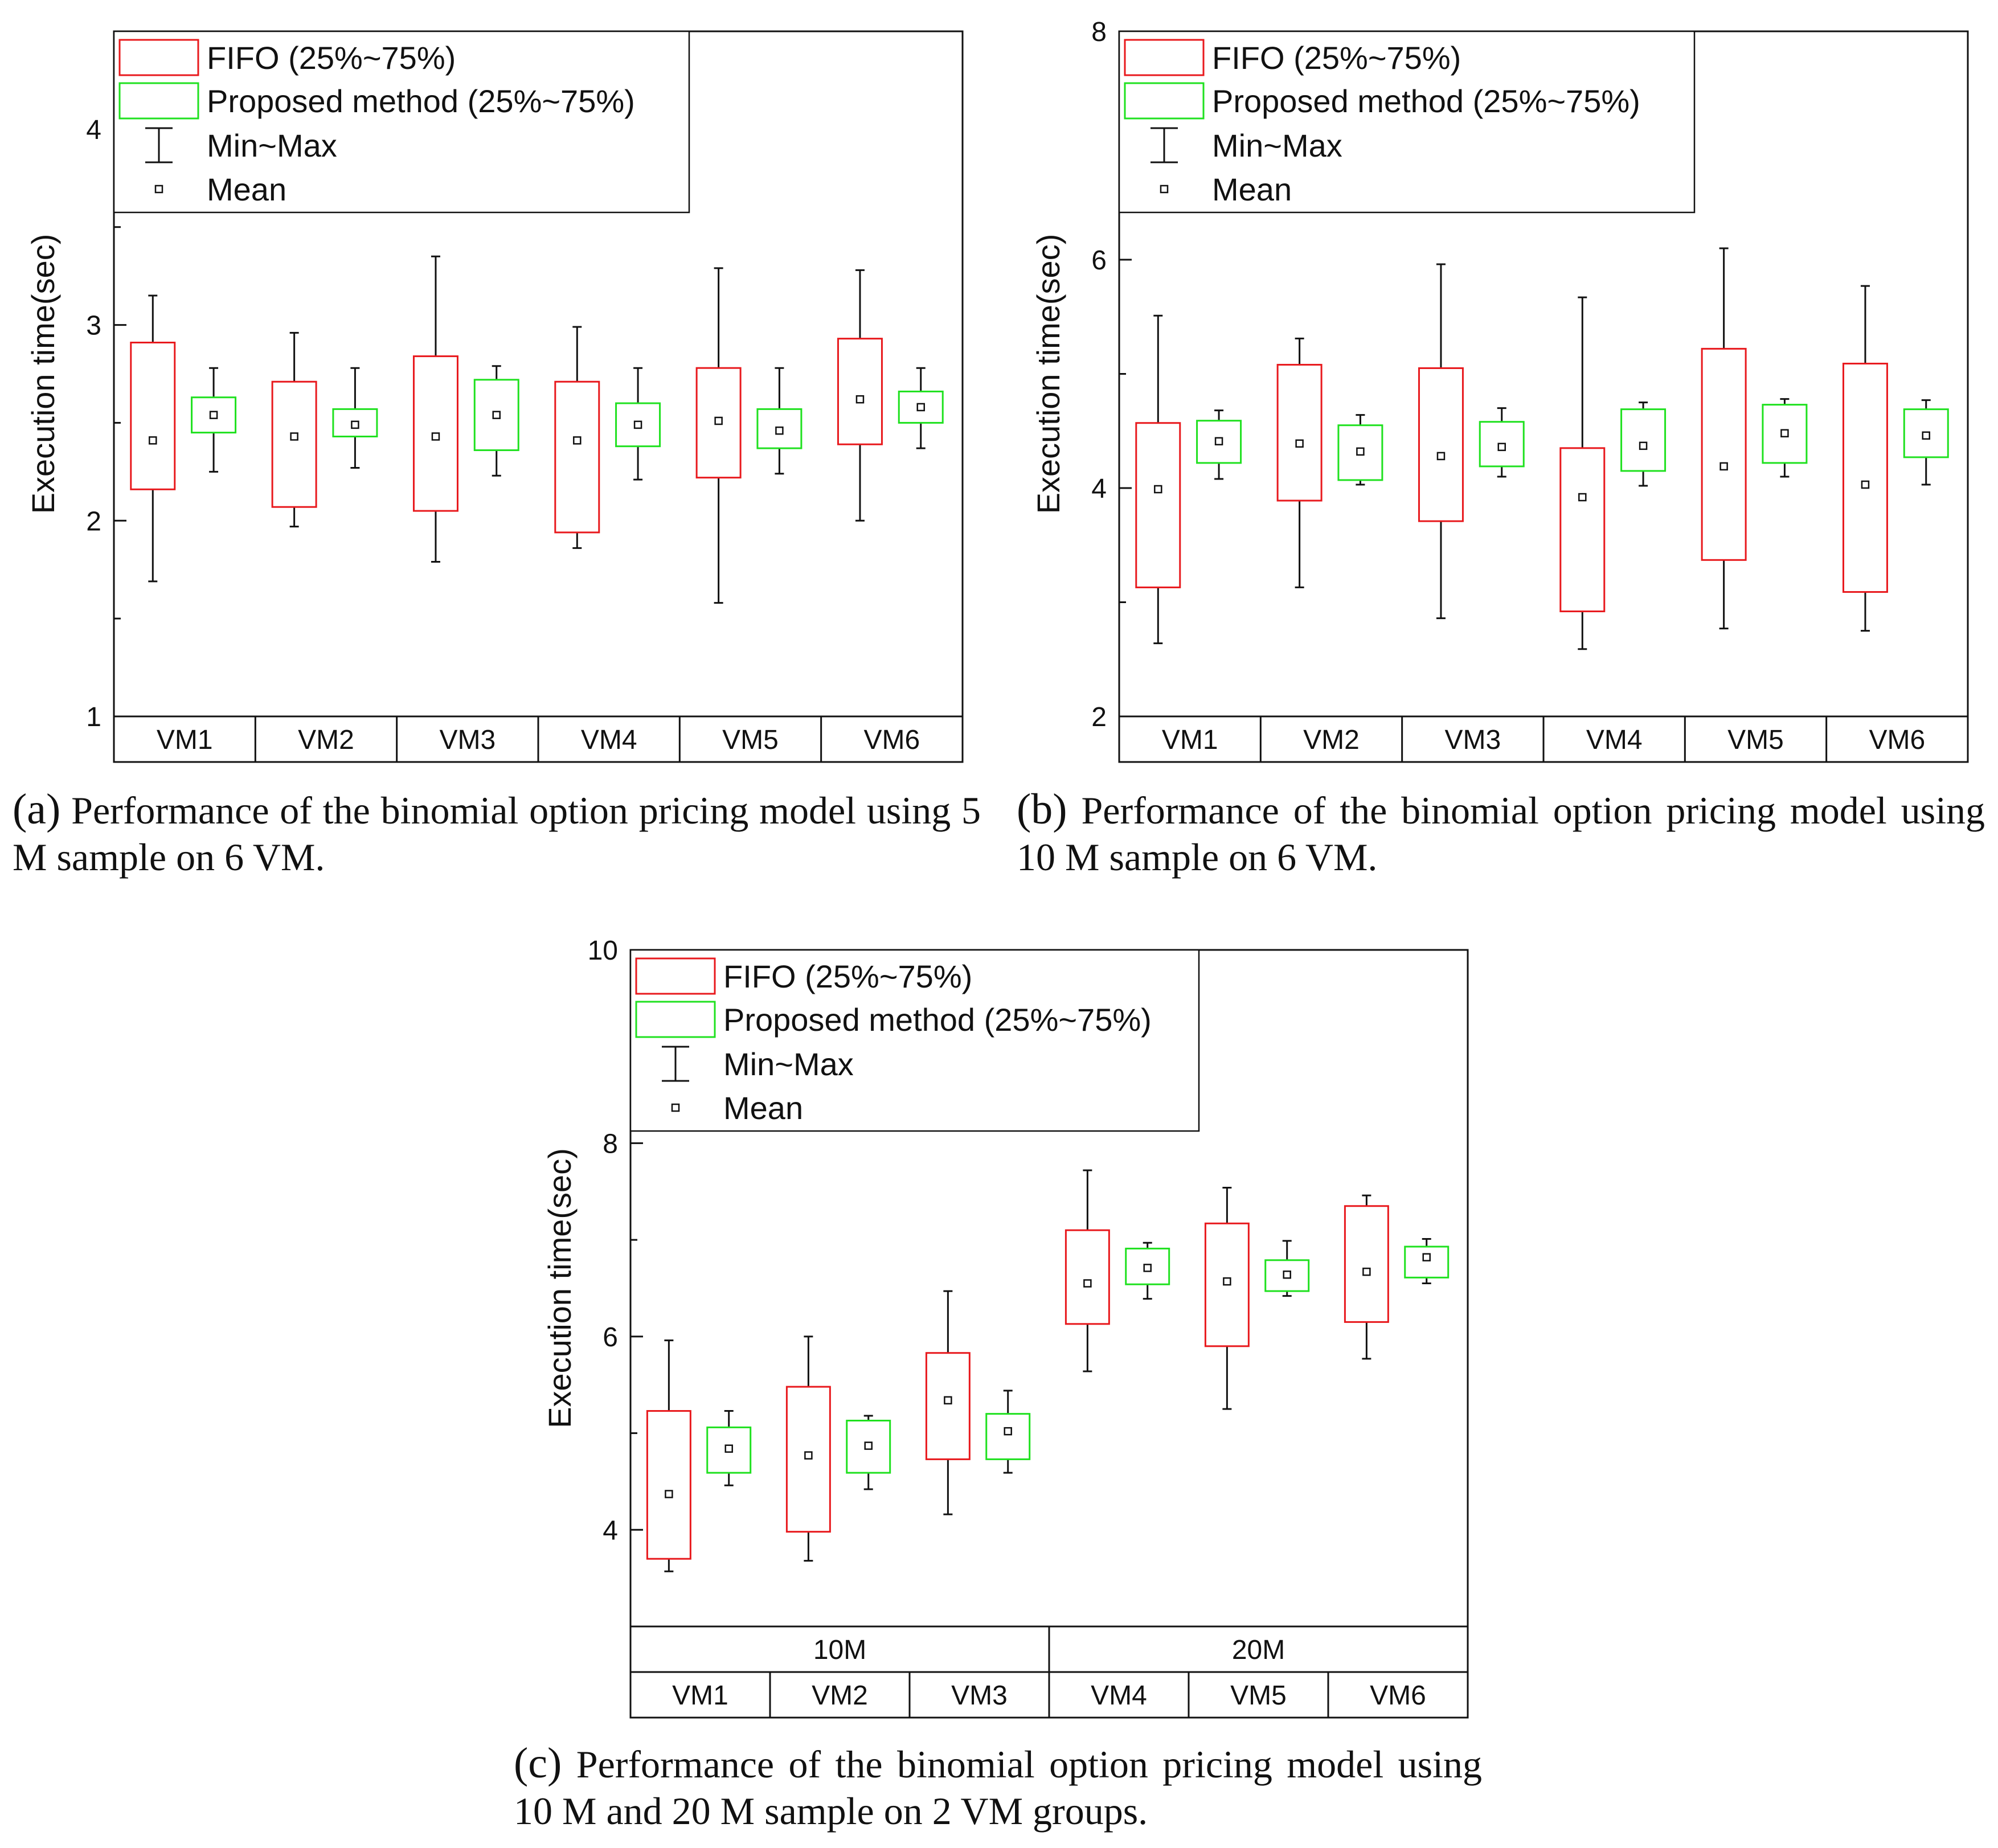 This screenshot has width=1998, height=1848. Describe the element at coordinates (93, 717) in the screenshot. I see `chart-a-y-tick-label: 1` at that location.